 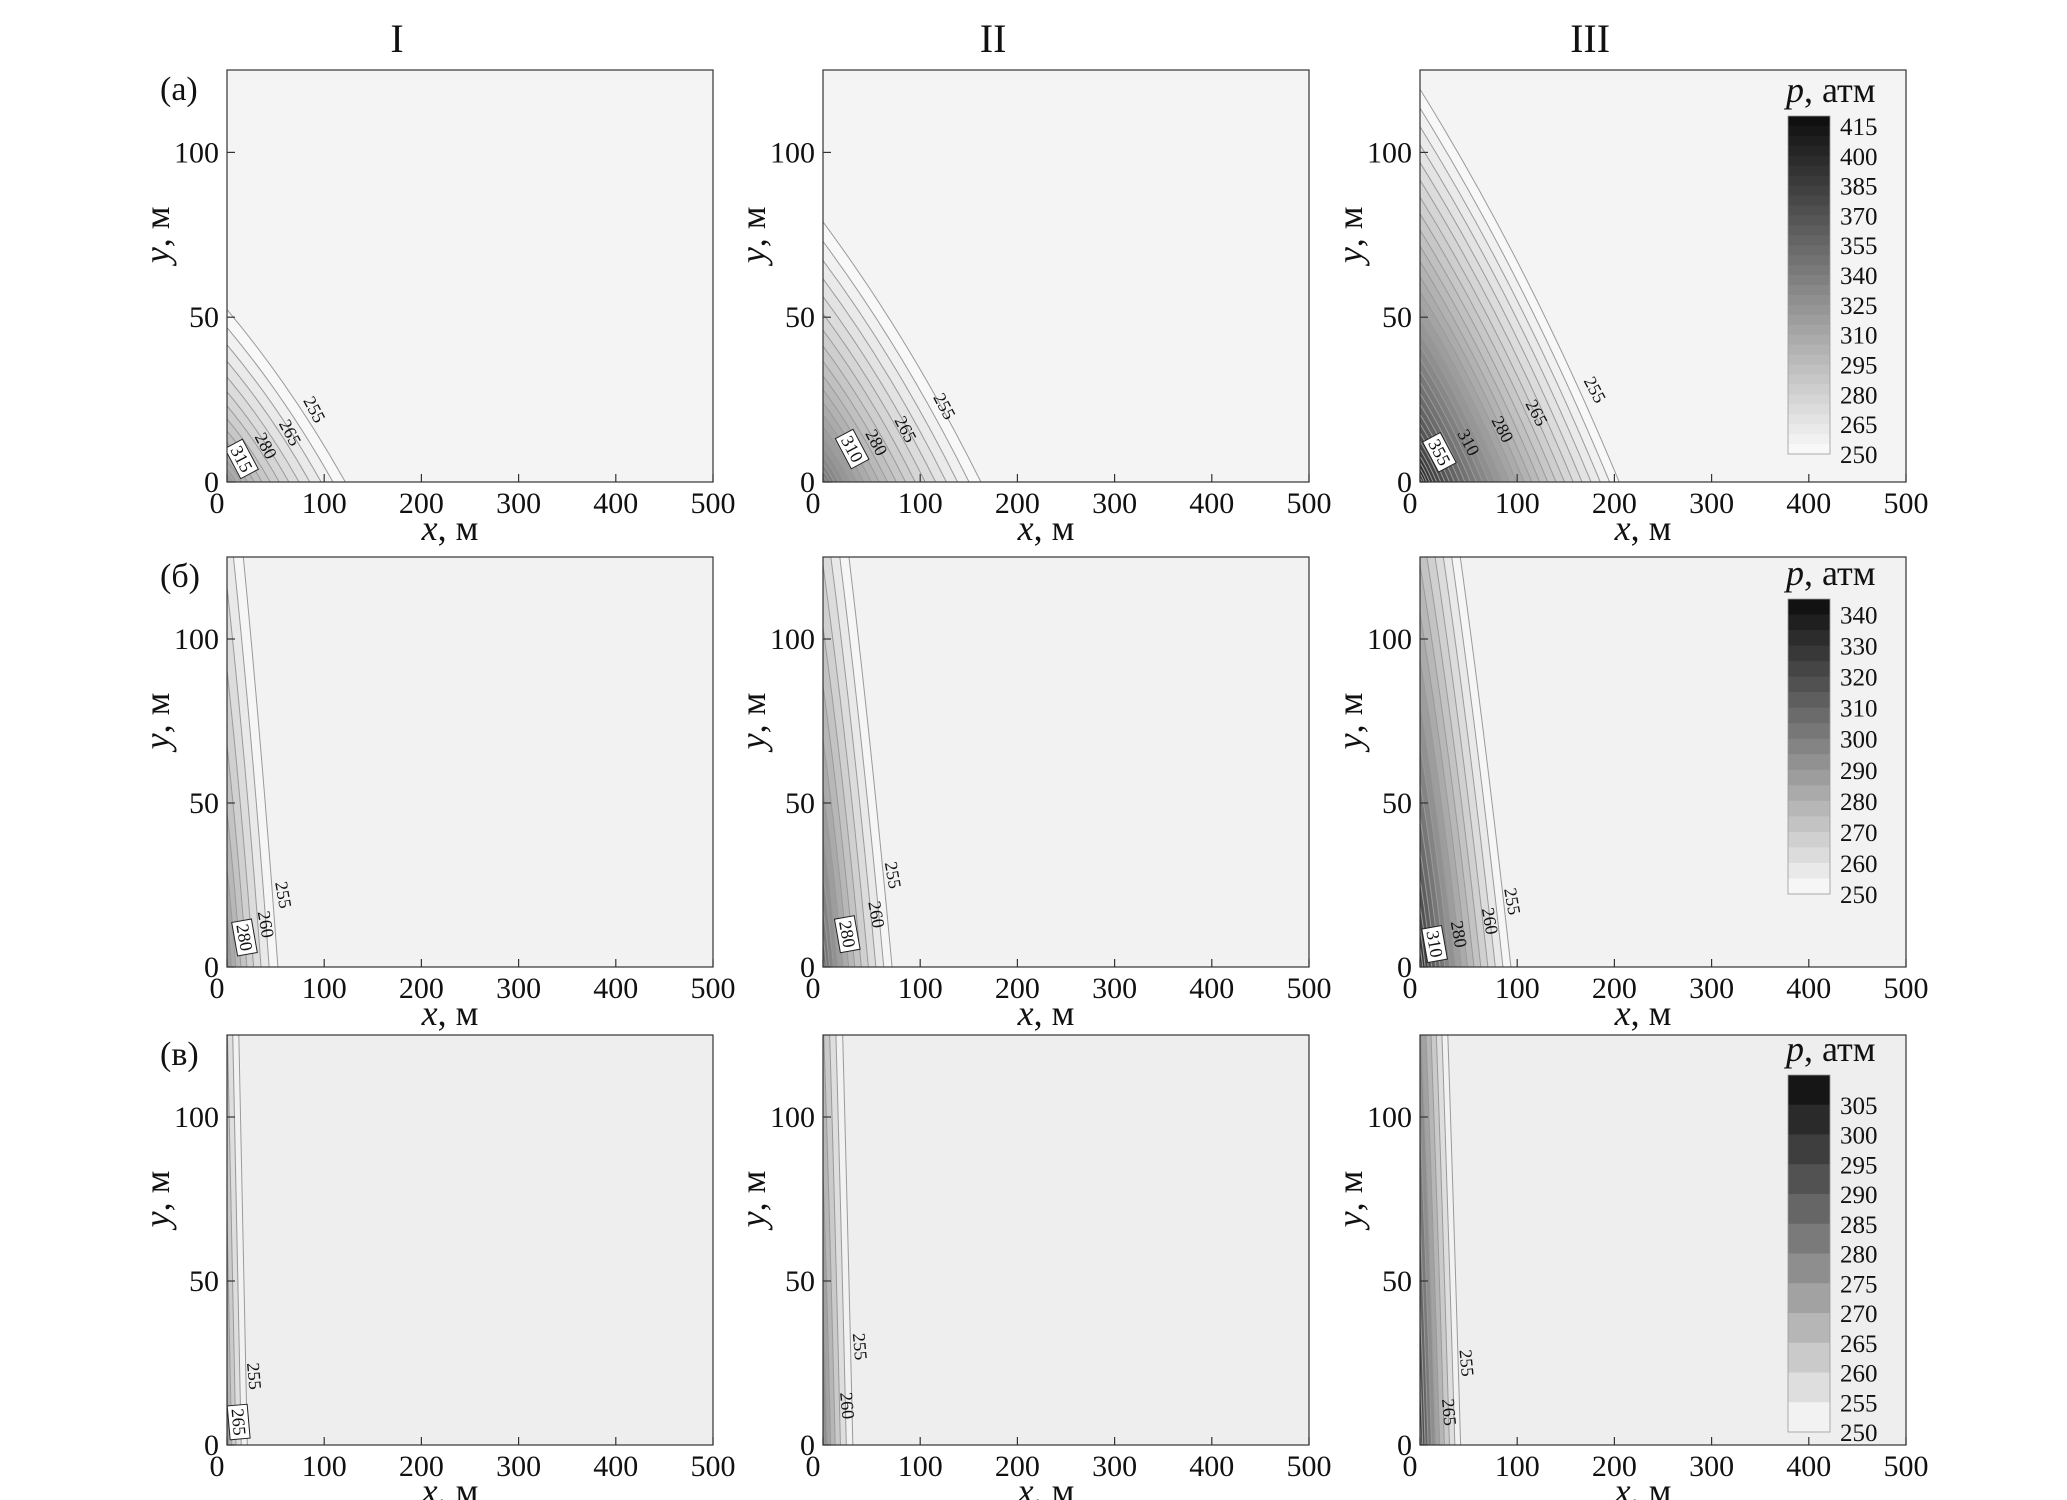 I want to click on x-tick-label: 500, so click(x=1309, y=503).